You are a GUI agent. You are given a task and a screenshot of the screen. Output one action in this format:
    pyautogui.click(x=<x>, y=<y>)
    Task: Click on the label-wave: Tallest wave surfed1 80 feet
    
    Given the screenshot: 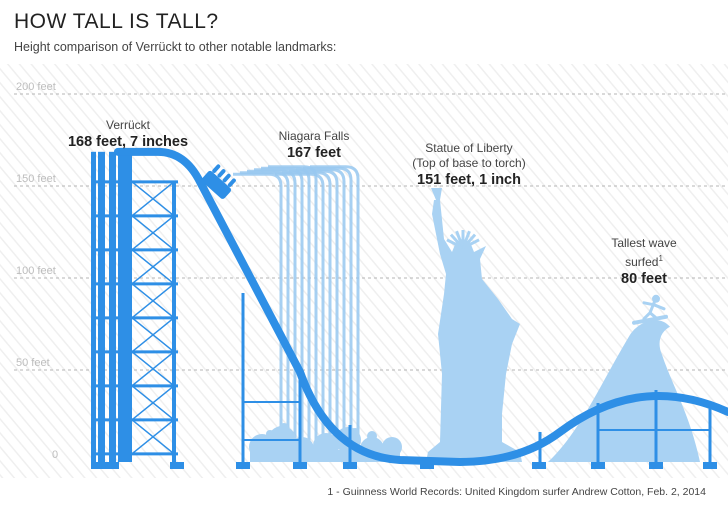 What is the action you would take?
    pyautogui.click(x=644, y=262)
    